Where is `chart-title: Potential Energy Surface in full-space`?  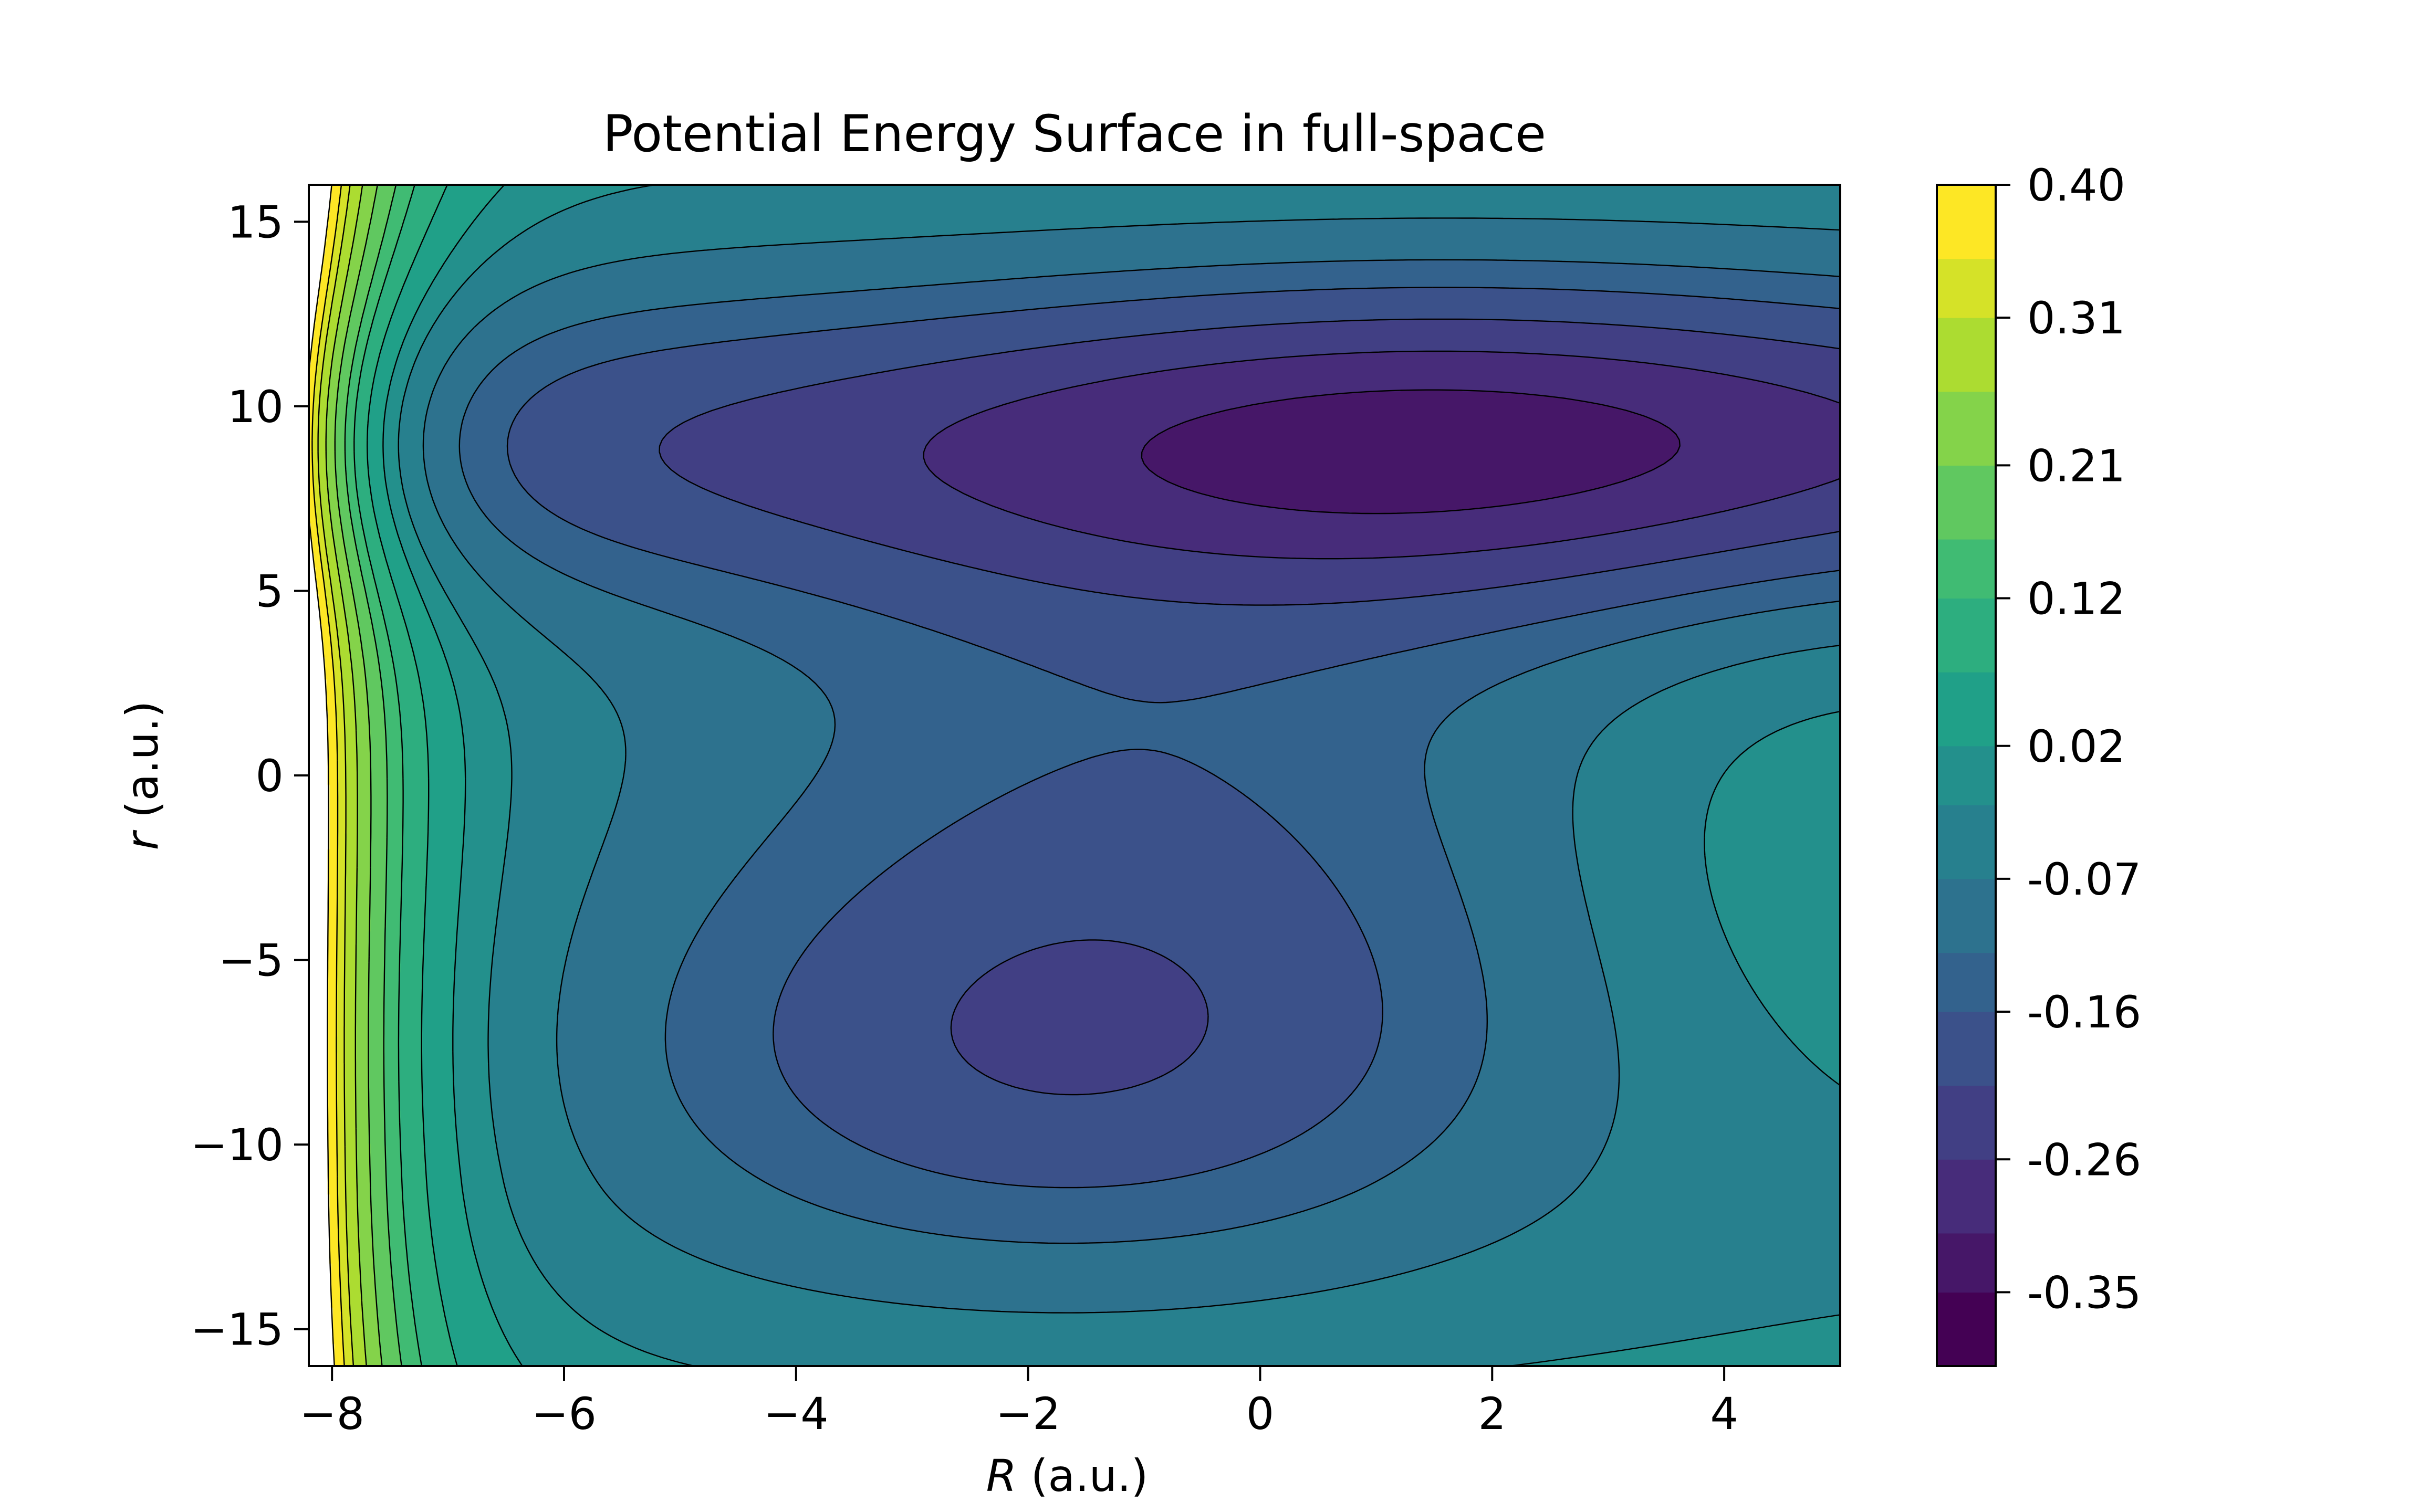
chart-title: Potential Energy Surface in full-space is located at coordinates (1074, 133).